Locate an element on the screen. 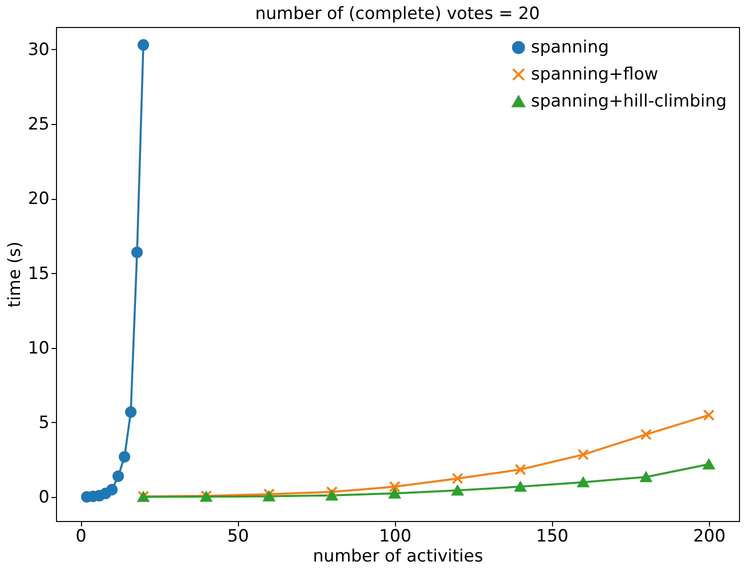  legend-label: spanning+flow is located at coordinates (594, 74).